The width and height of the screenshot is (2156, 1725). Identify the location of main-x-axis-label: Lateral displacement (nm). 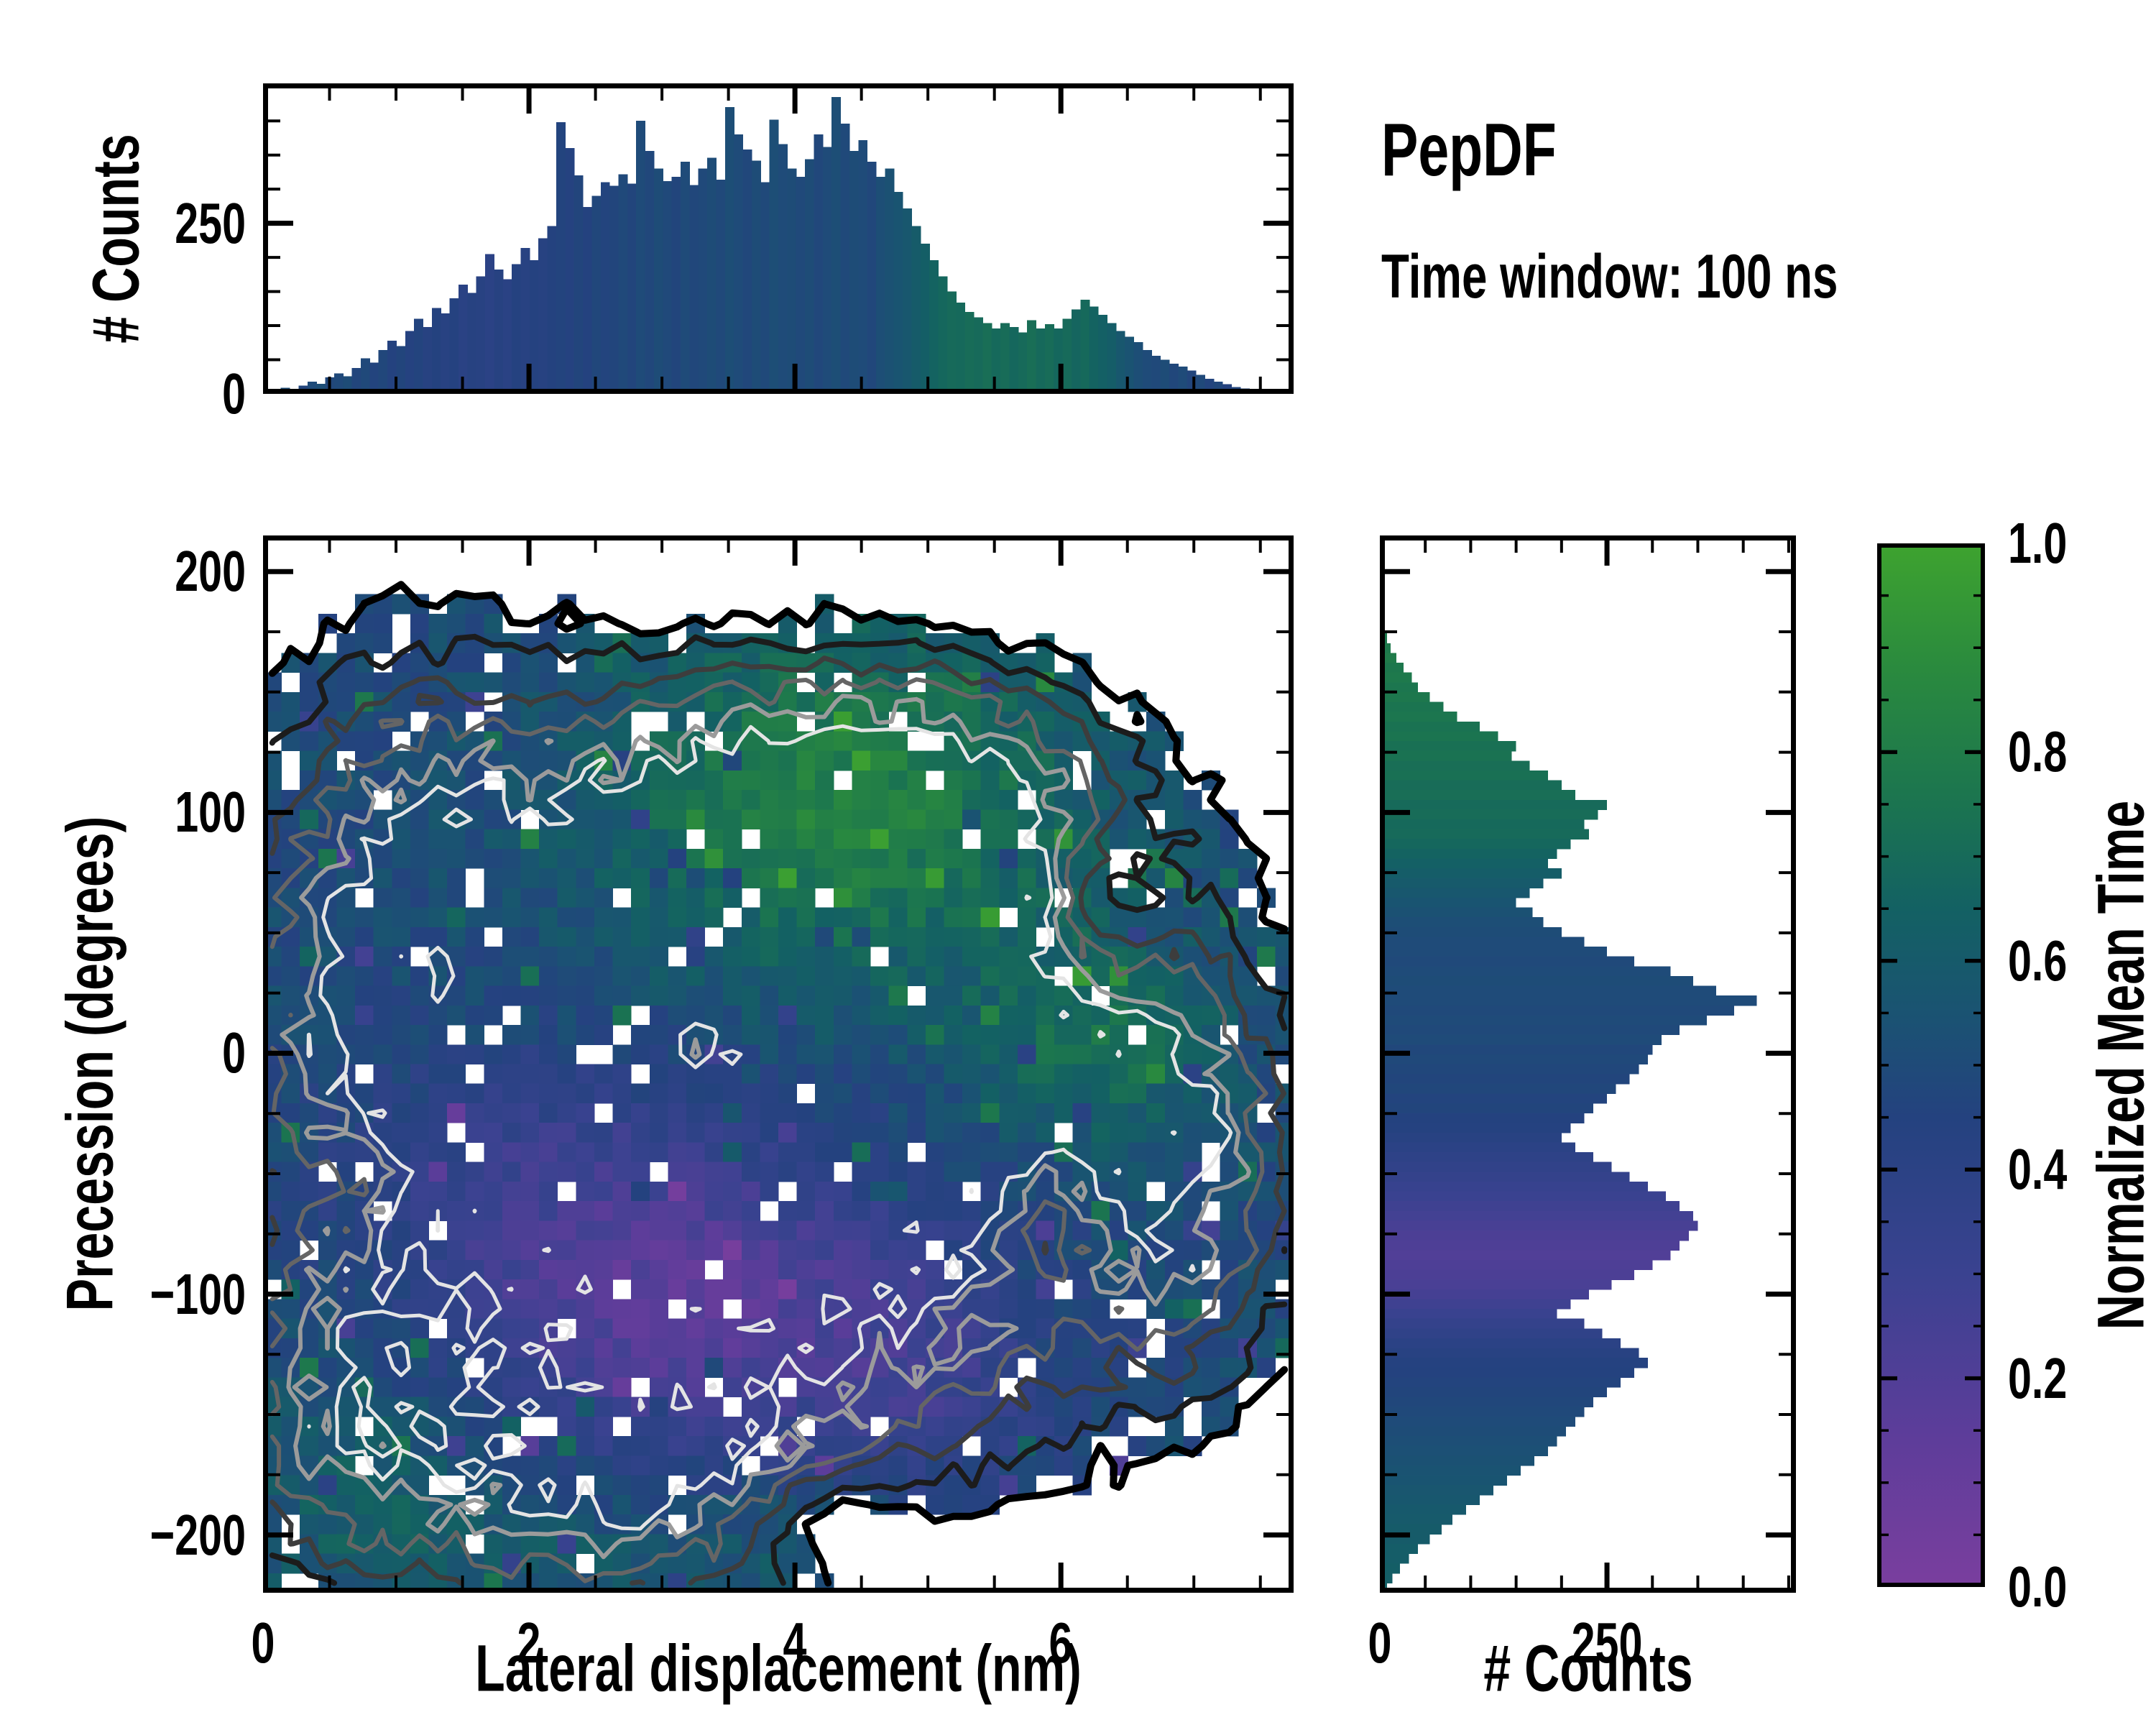
(778, 1669).